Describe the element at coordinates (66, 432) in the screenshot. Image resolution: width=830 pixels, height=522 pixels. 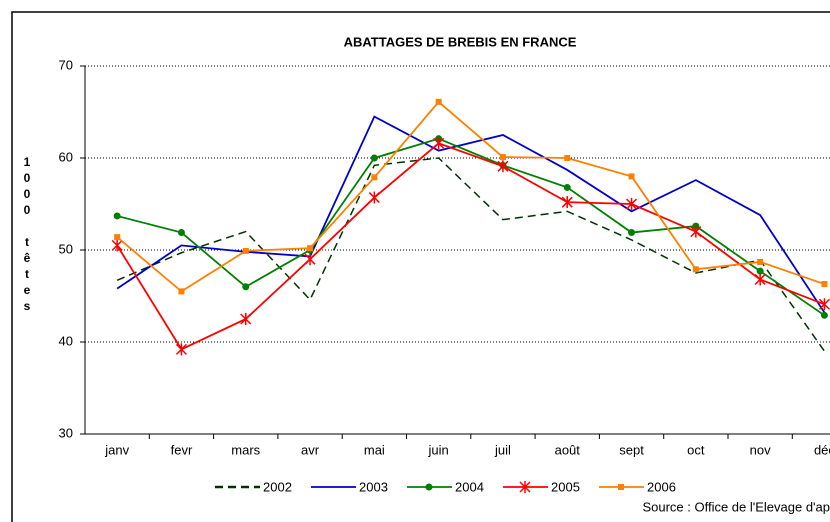
I see `y-tick-label: 30` at that location.